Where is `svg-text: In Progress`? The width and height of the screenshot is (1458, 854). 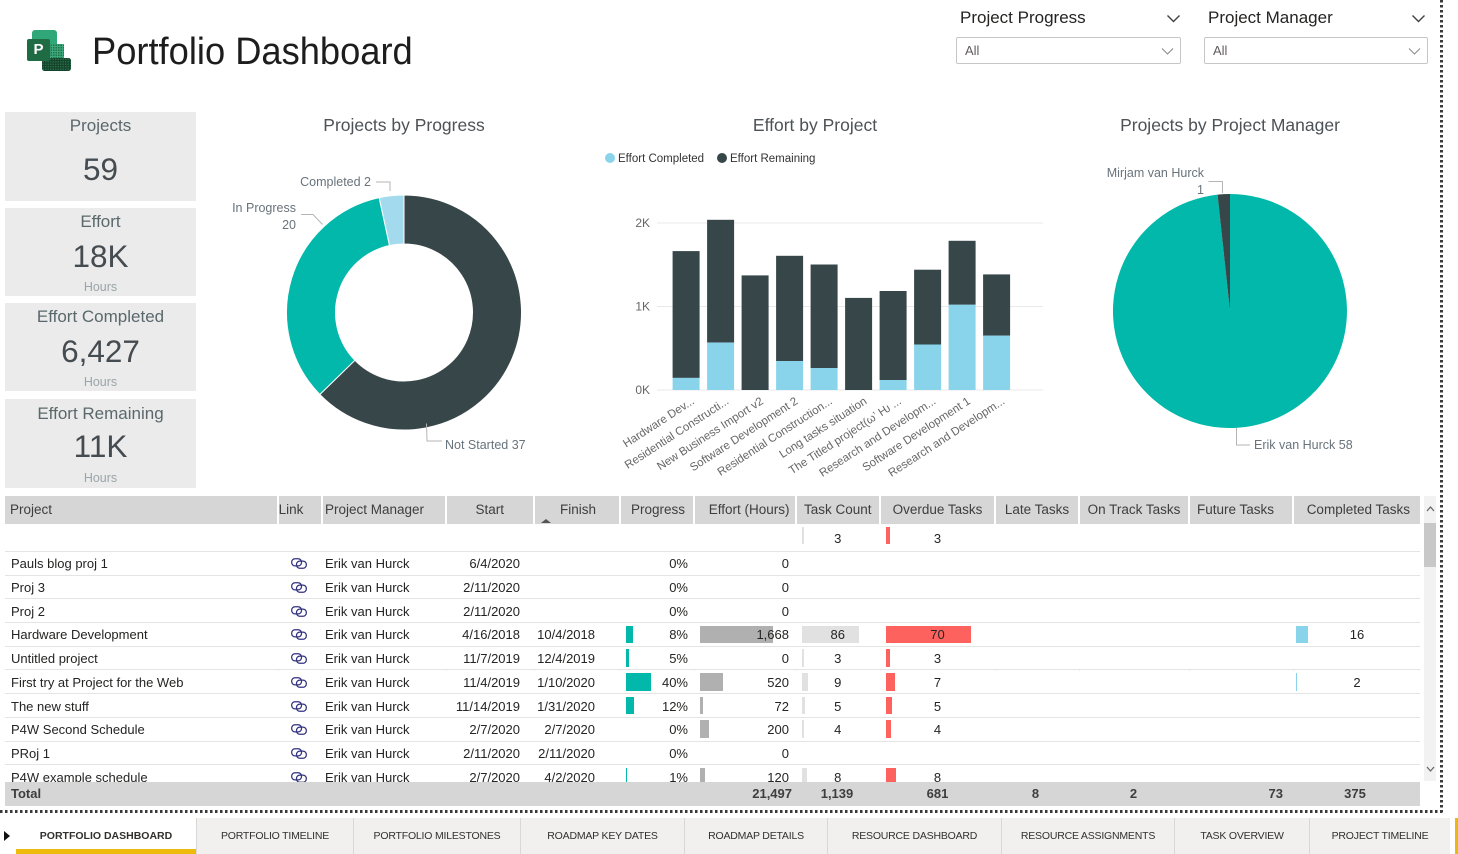
svg-text: In Progress is located at coordinates (264, 208).